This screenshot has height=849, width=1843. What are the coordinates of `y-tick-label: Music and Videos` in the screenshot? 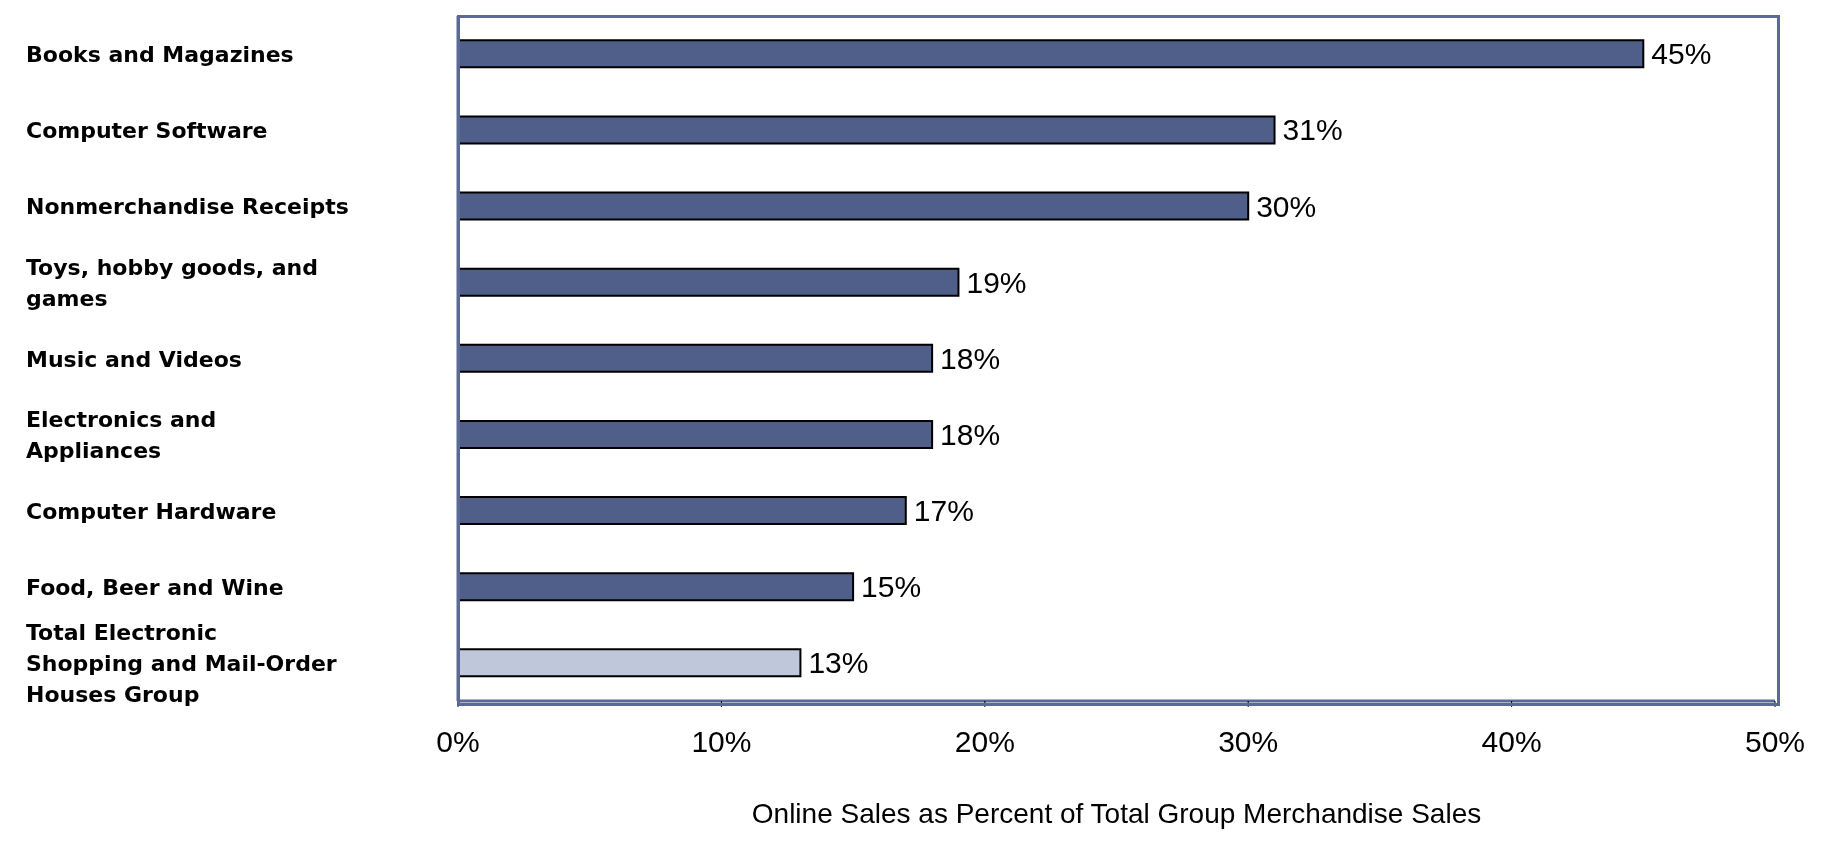 It's located at (134, 358).